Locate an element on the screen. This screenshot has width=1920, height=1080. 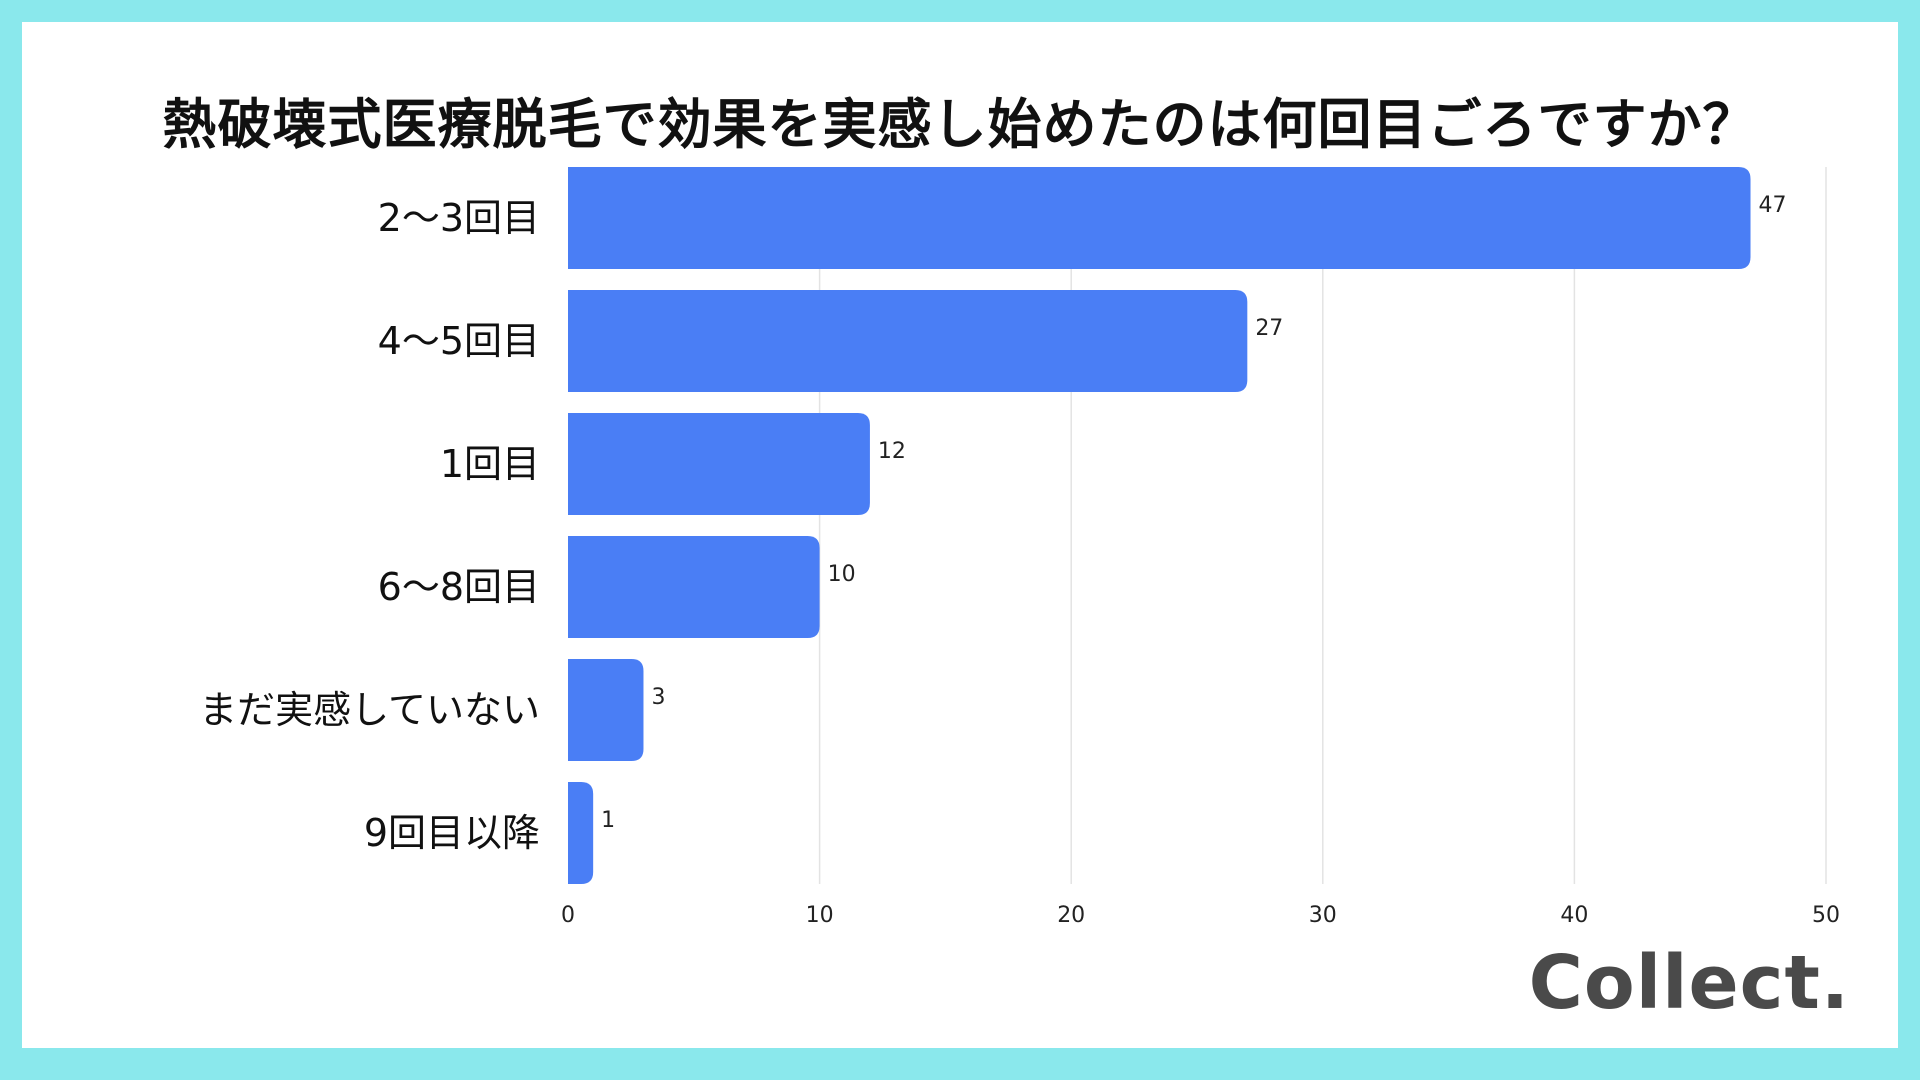
category-label: 9回目以降 is located at coordinates (452, 833).